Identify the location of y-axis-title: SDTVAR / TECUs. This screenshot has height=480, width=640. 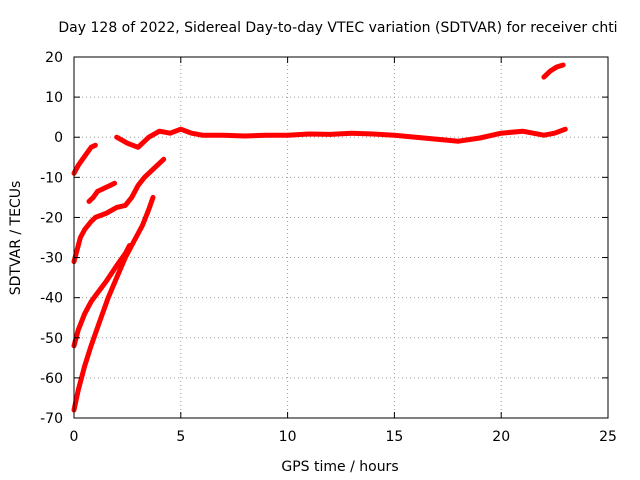
(16, 238).